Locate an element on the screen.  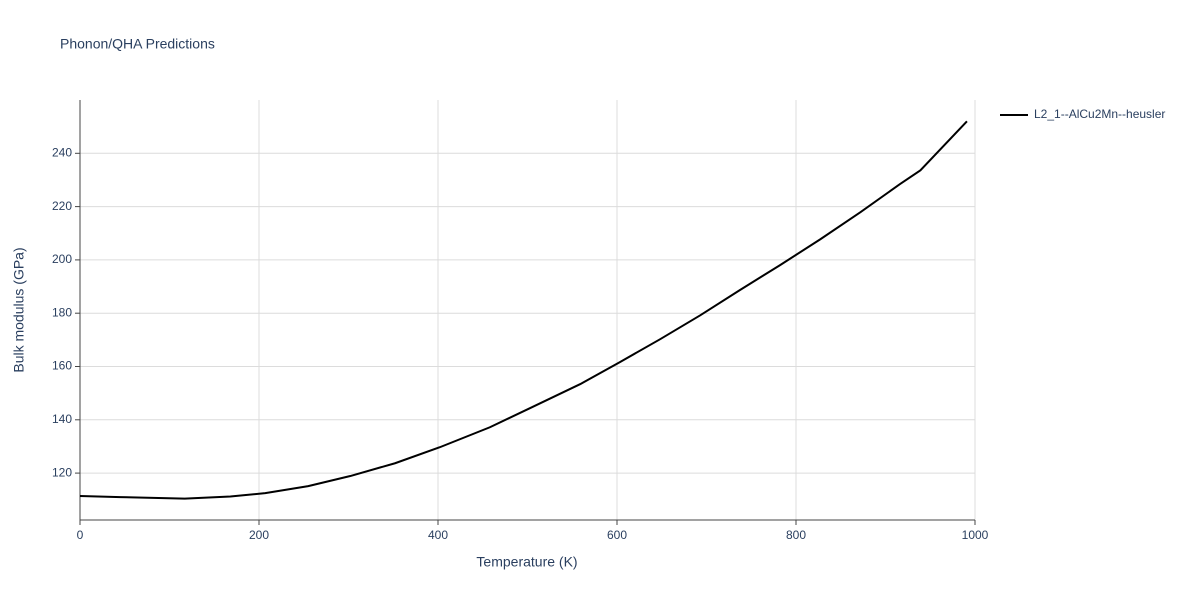
x-axis-label: Temperature (K) is located at coordinates (526, 562).